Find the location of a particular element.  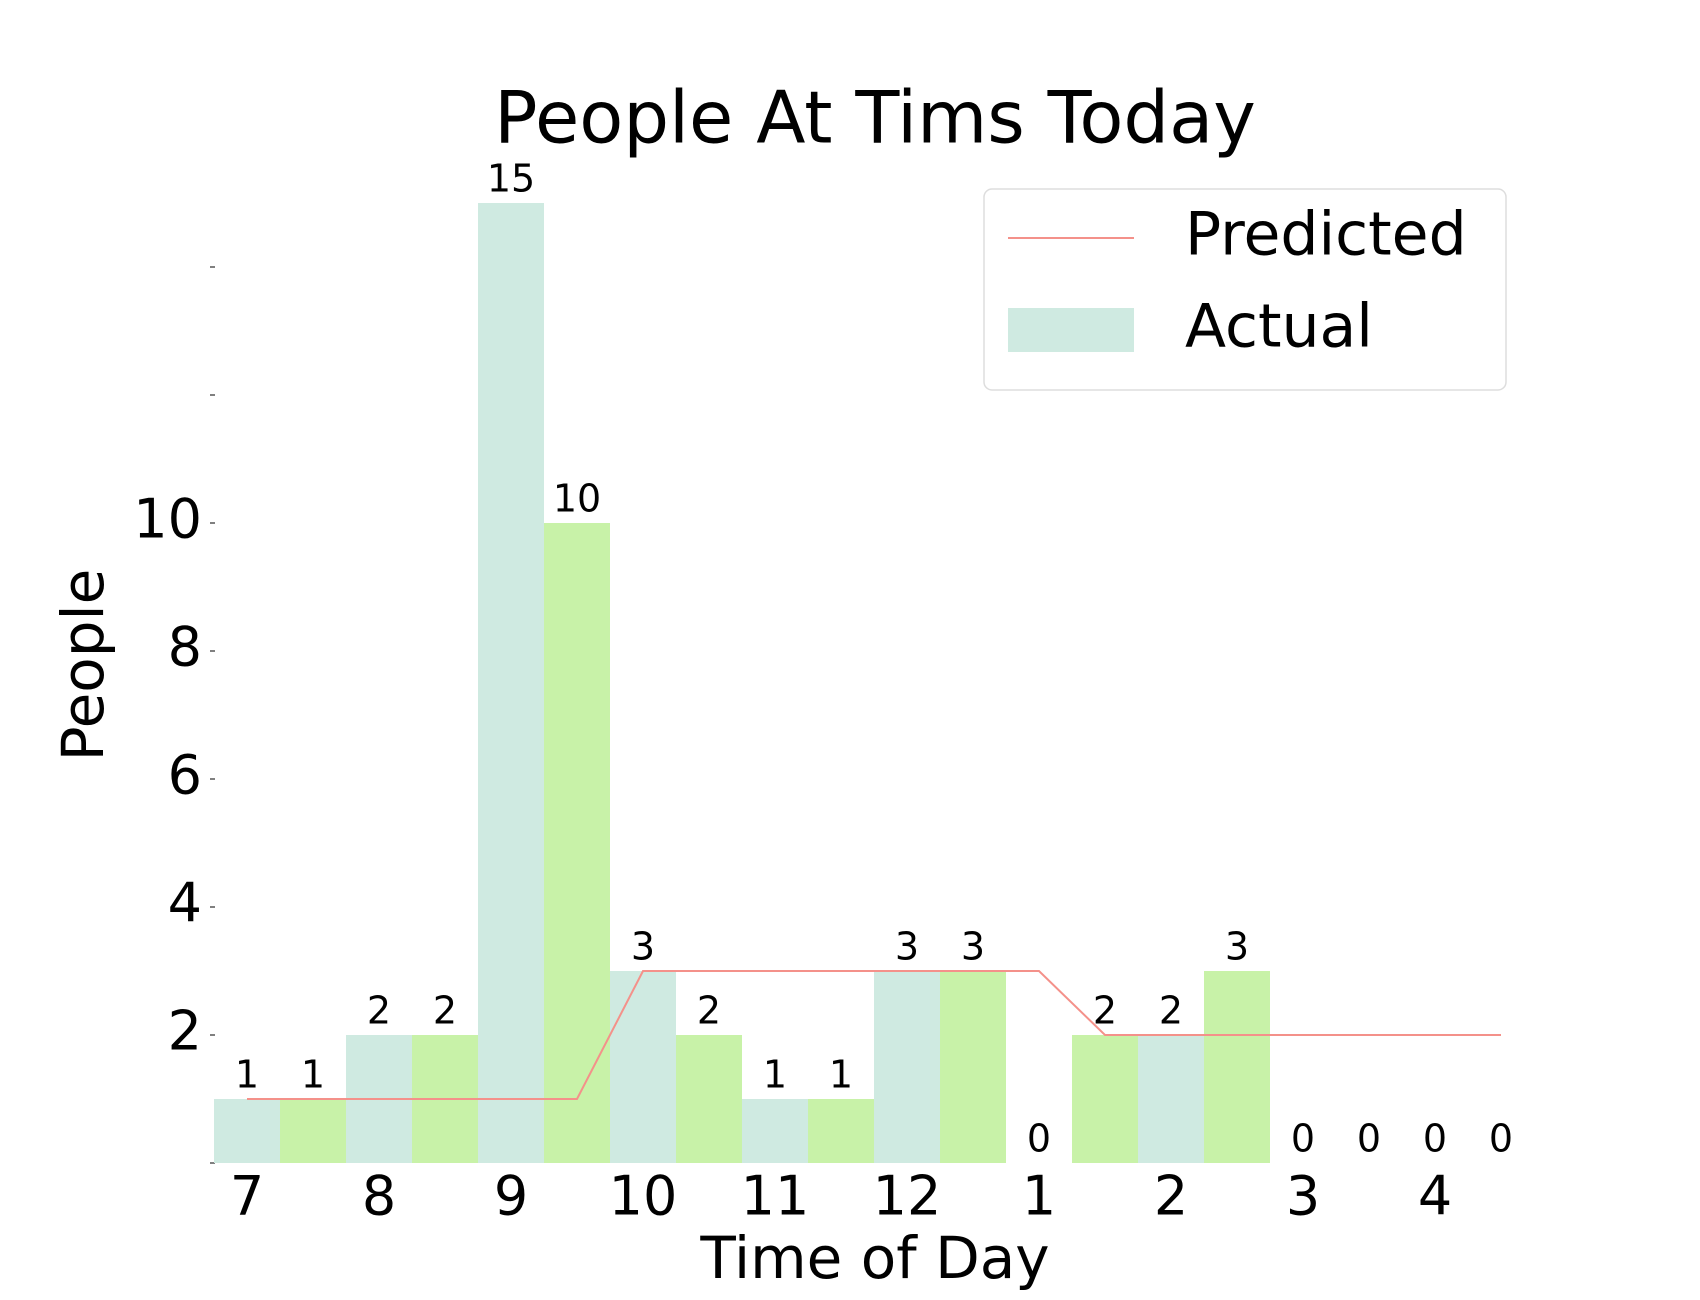

predicted-line is located at coordinates (874, 1035).